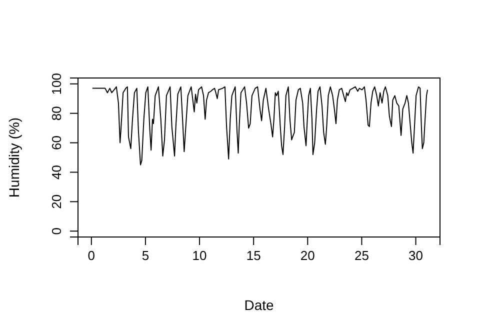 The width and height of the screenshot is (481, 335). What do you see at coordinates (56, 84) in the screenshot?
I see `y-tick-label: 100` at bounding box center [56, 84].